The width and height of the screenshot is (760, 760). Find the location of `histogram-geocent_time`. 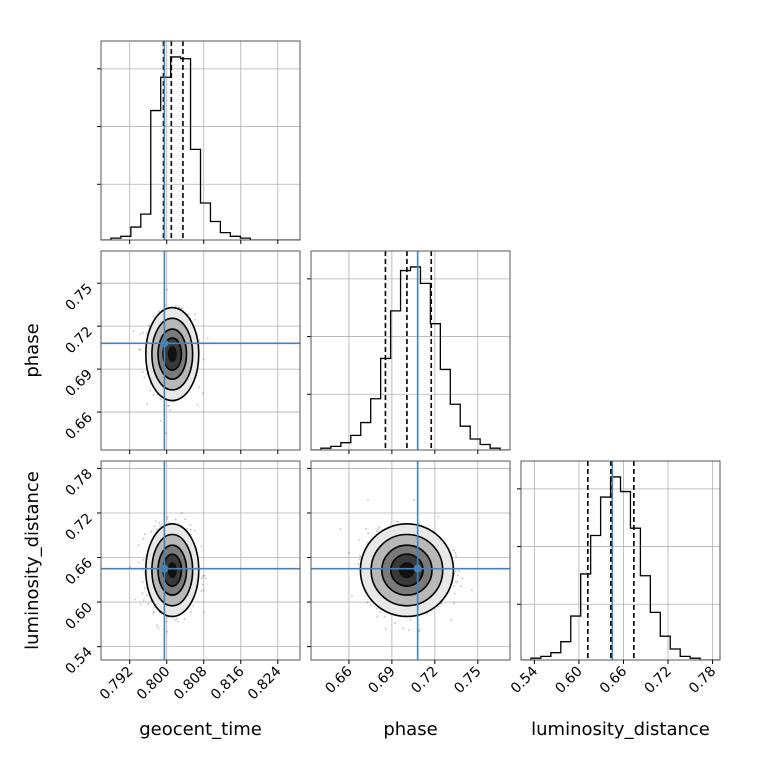

histogram-geocent_time is located at coordinates (200, 148).